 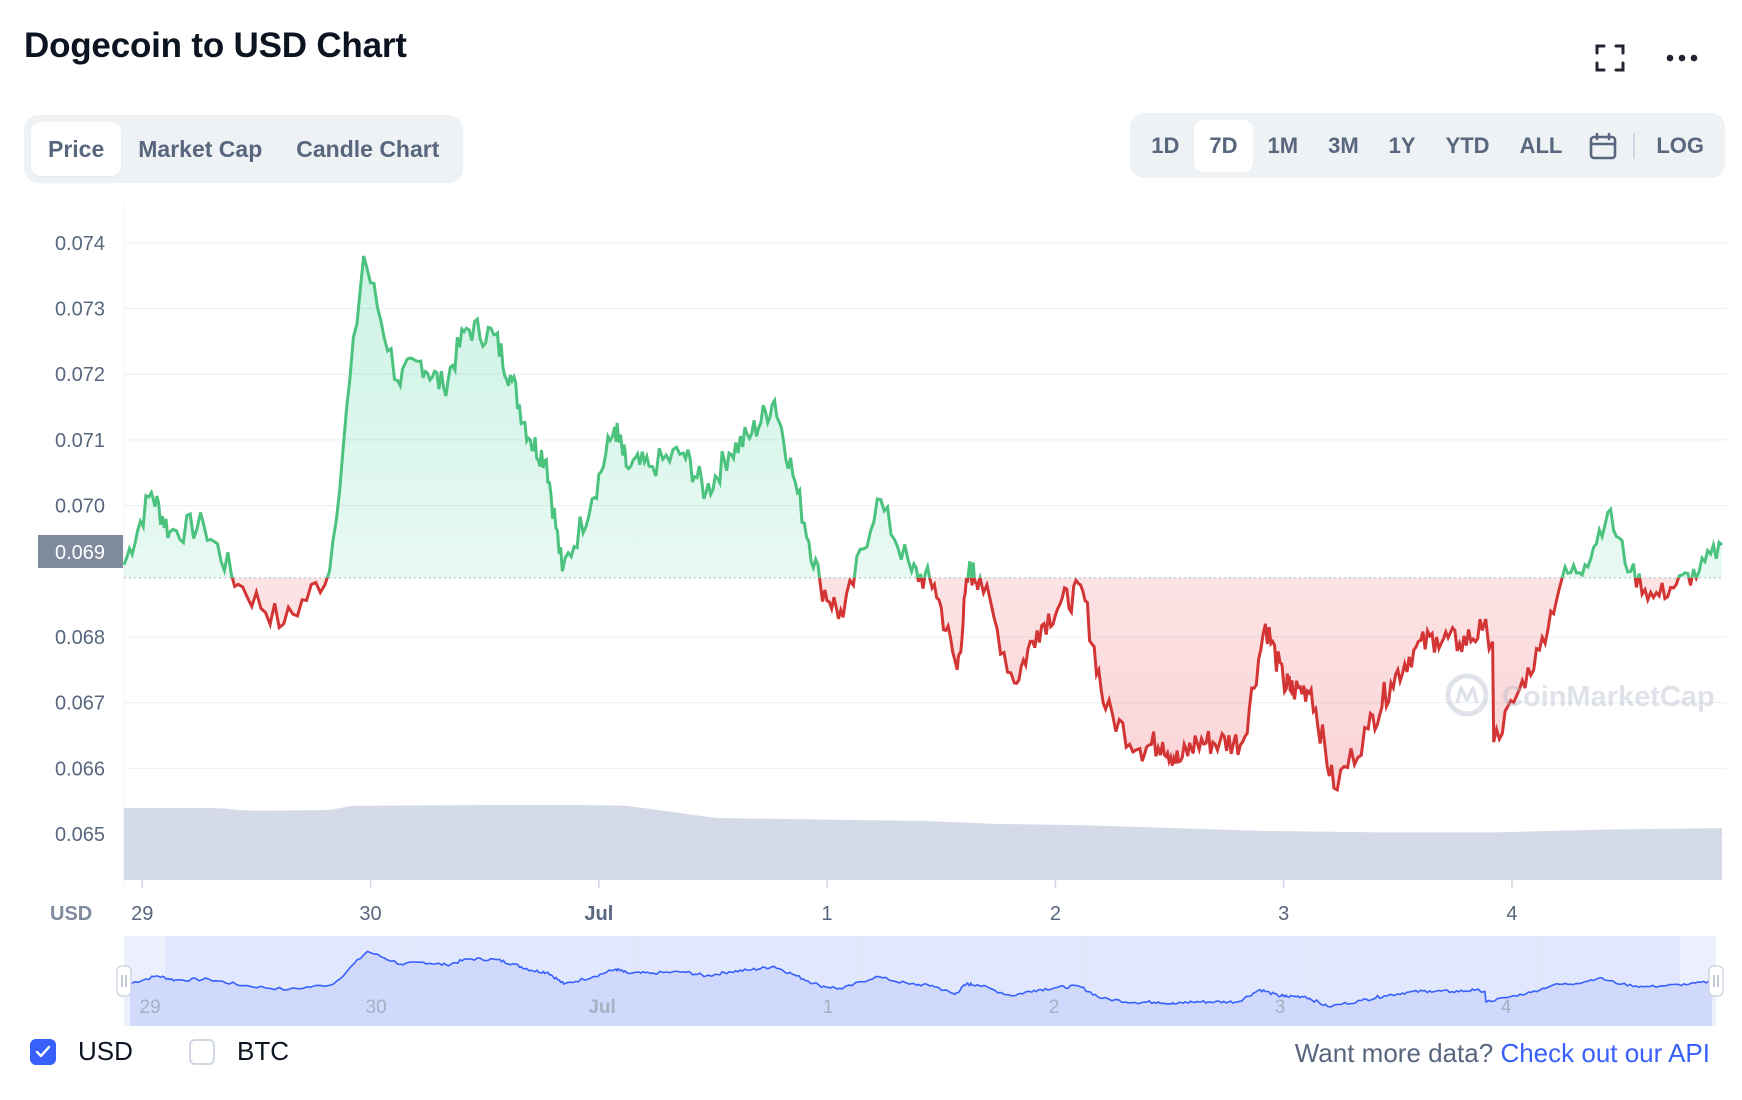 What do you see at coordinates (370, 914) in the screenshot?
I see `x-tick-label: 30` at bounding box center [370, 914].